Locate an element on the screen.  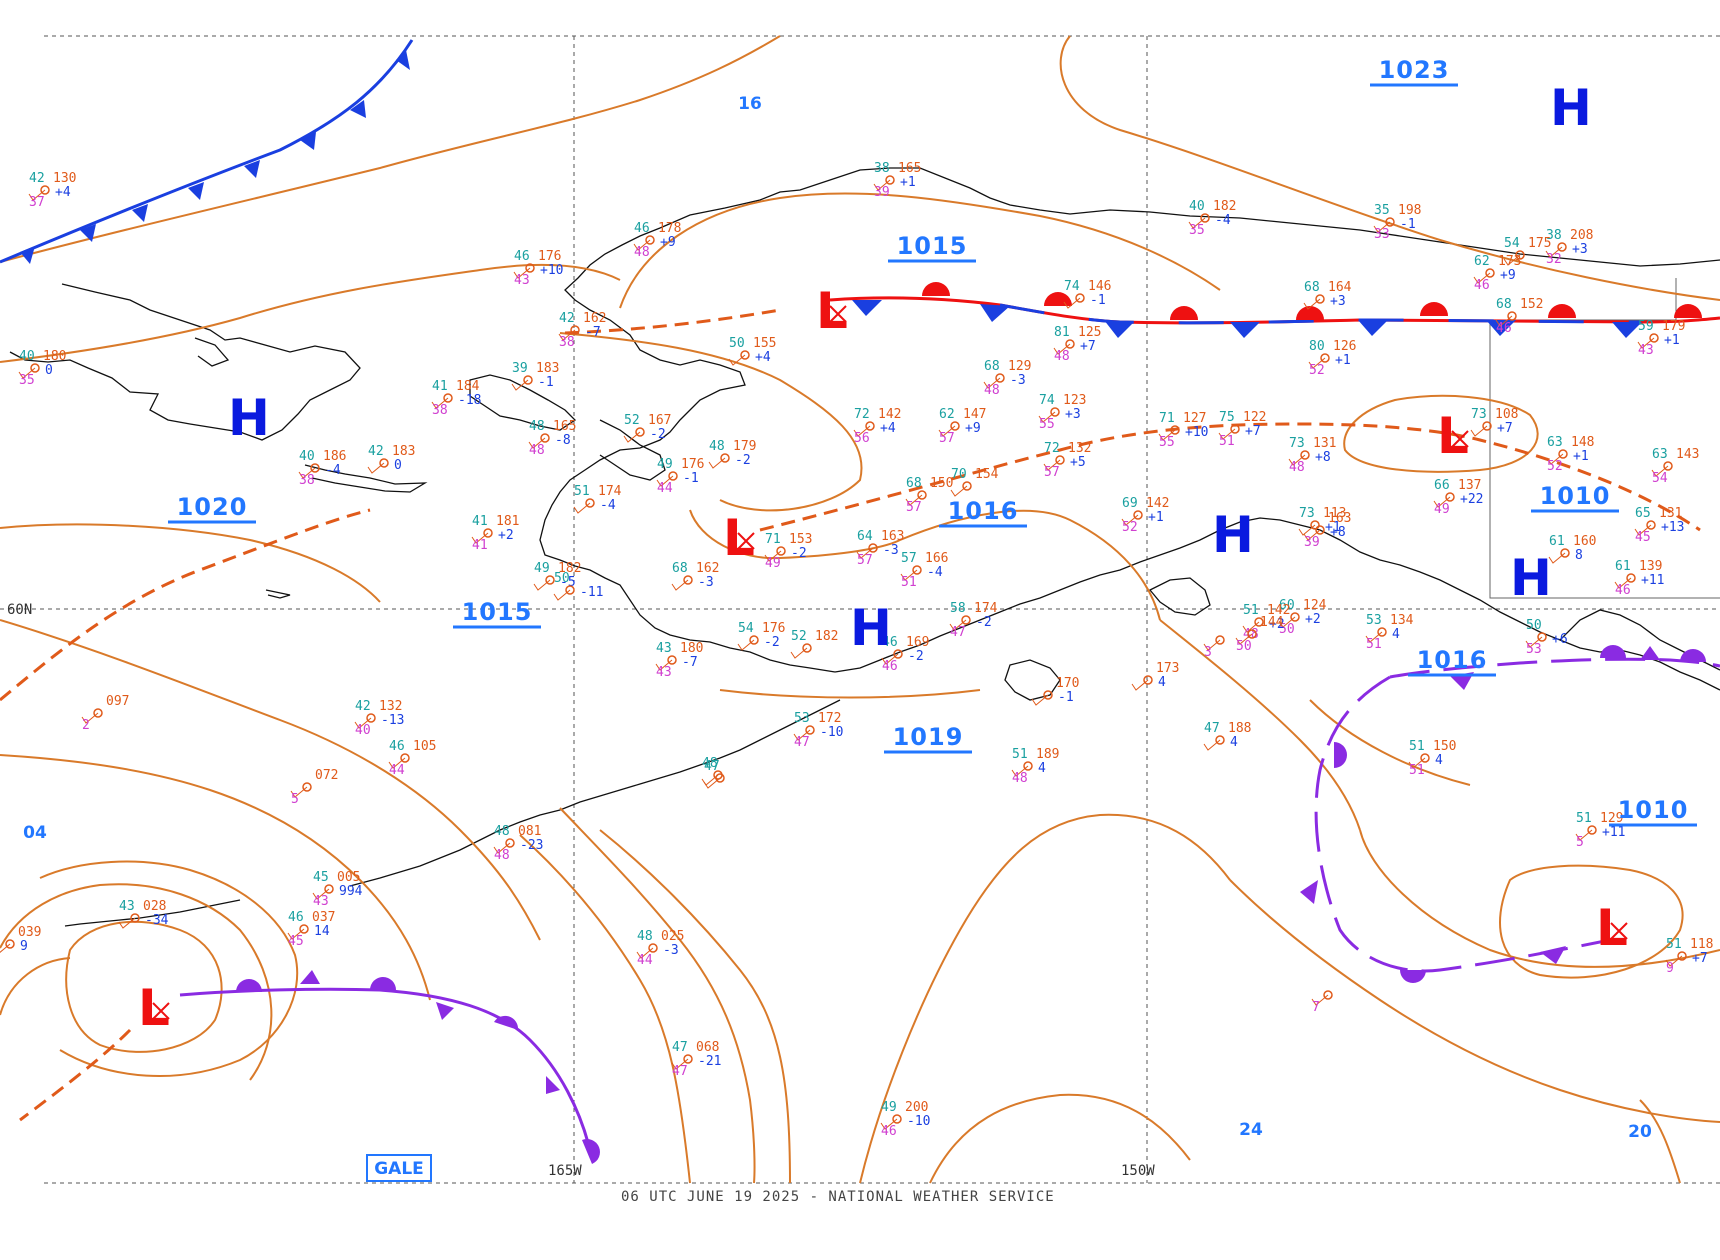
station-pressure-change: +2 is located at coordinates (1277, 624).